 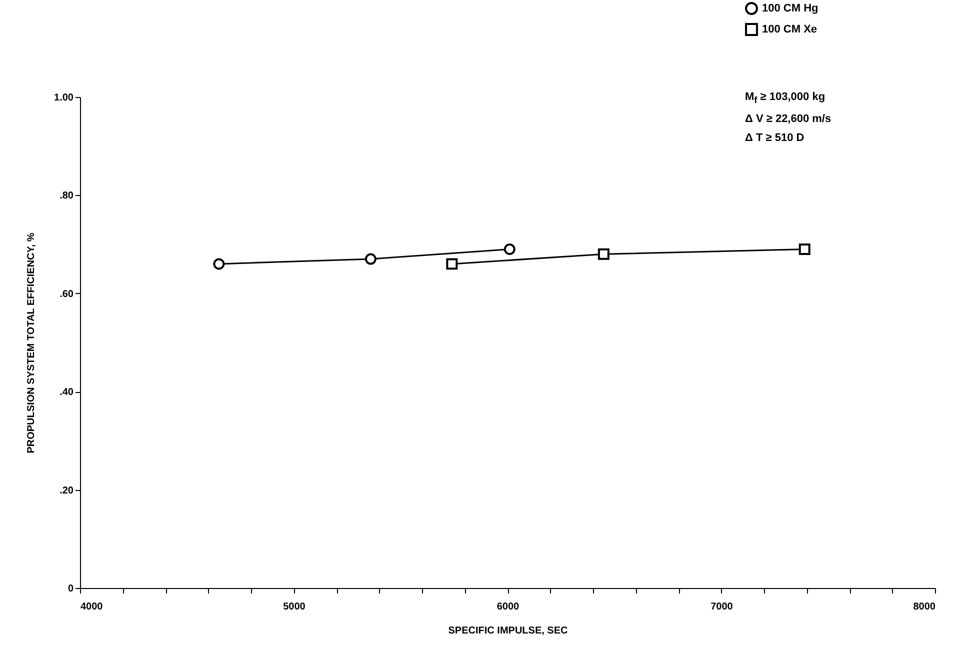 What do you see at coordinates (92, 607) in the screenshot?
I see `x-tick-label: 4000` at bounding box center [92, 607].